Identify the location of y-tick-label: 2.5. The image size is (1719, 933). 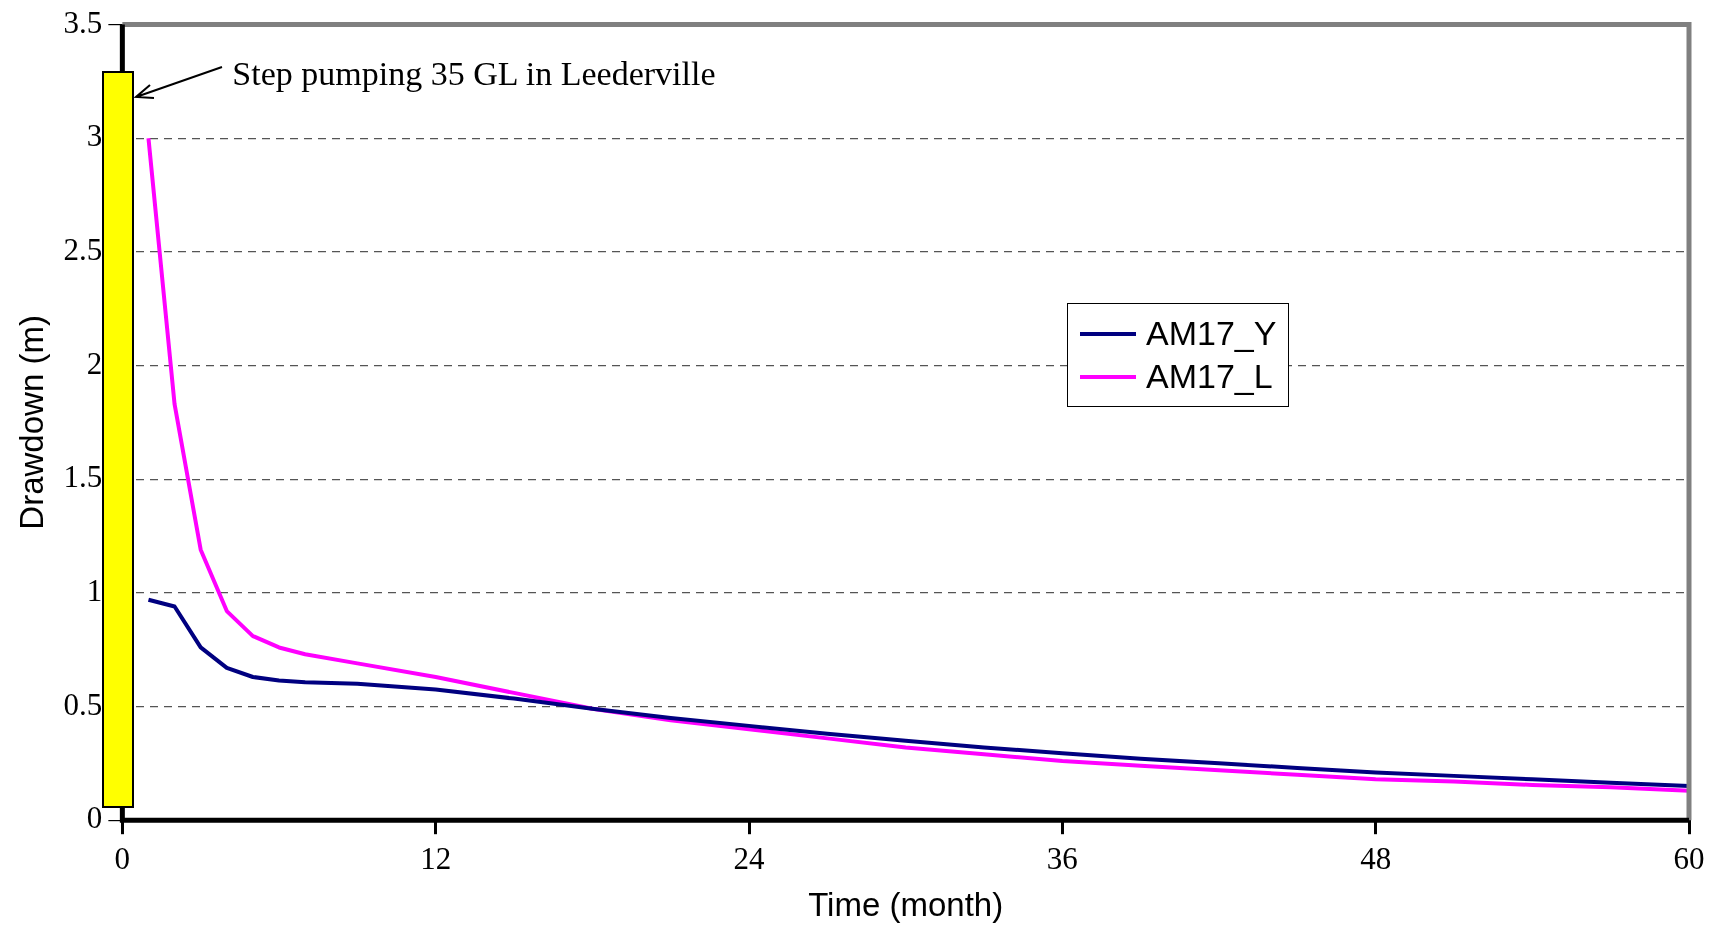
(83, 250).